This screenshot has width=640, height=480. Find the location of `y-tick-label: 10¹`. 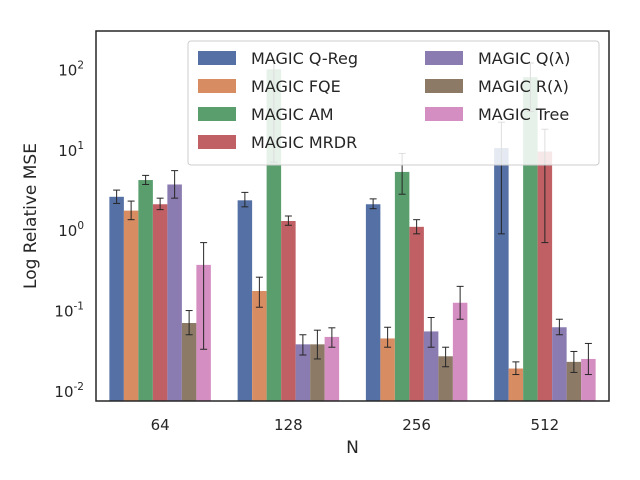

y-tick-label: 10¹ is located at coordinates (71, 150).